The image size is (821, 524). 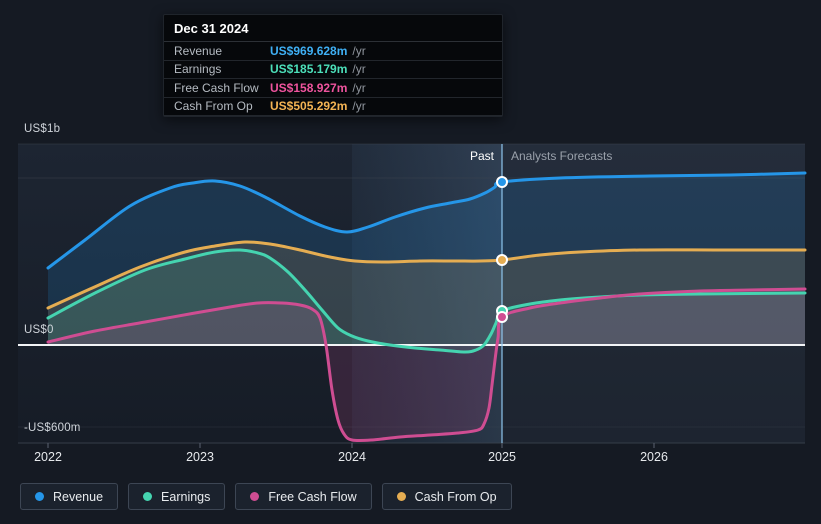 I want to click on x-axis-label-2026: 2026, so click(x=654, y=457).